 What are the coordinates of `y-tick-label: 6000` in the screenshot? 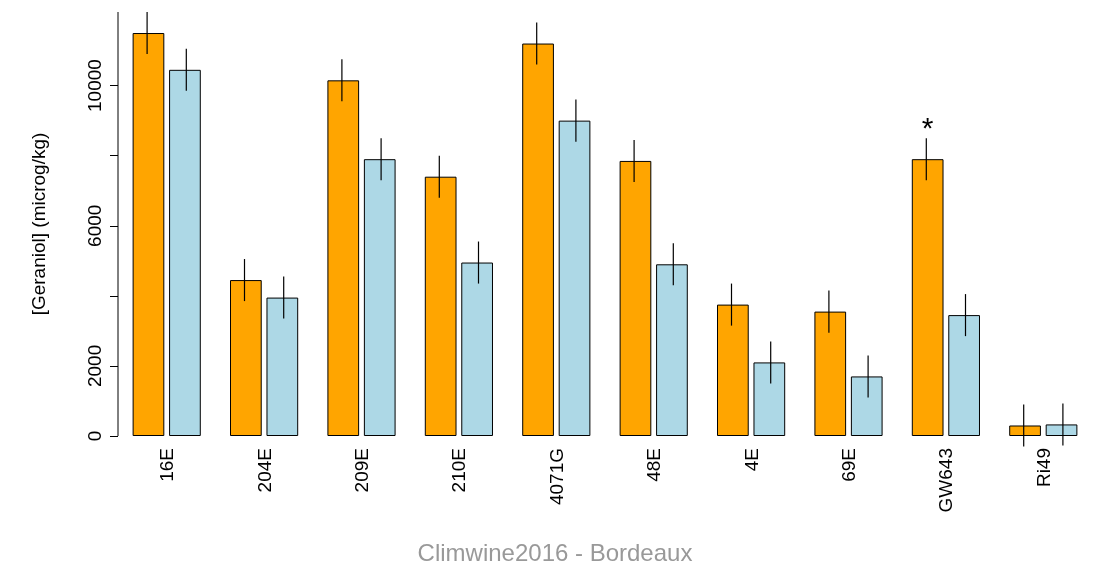 It's located at (94, 225).